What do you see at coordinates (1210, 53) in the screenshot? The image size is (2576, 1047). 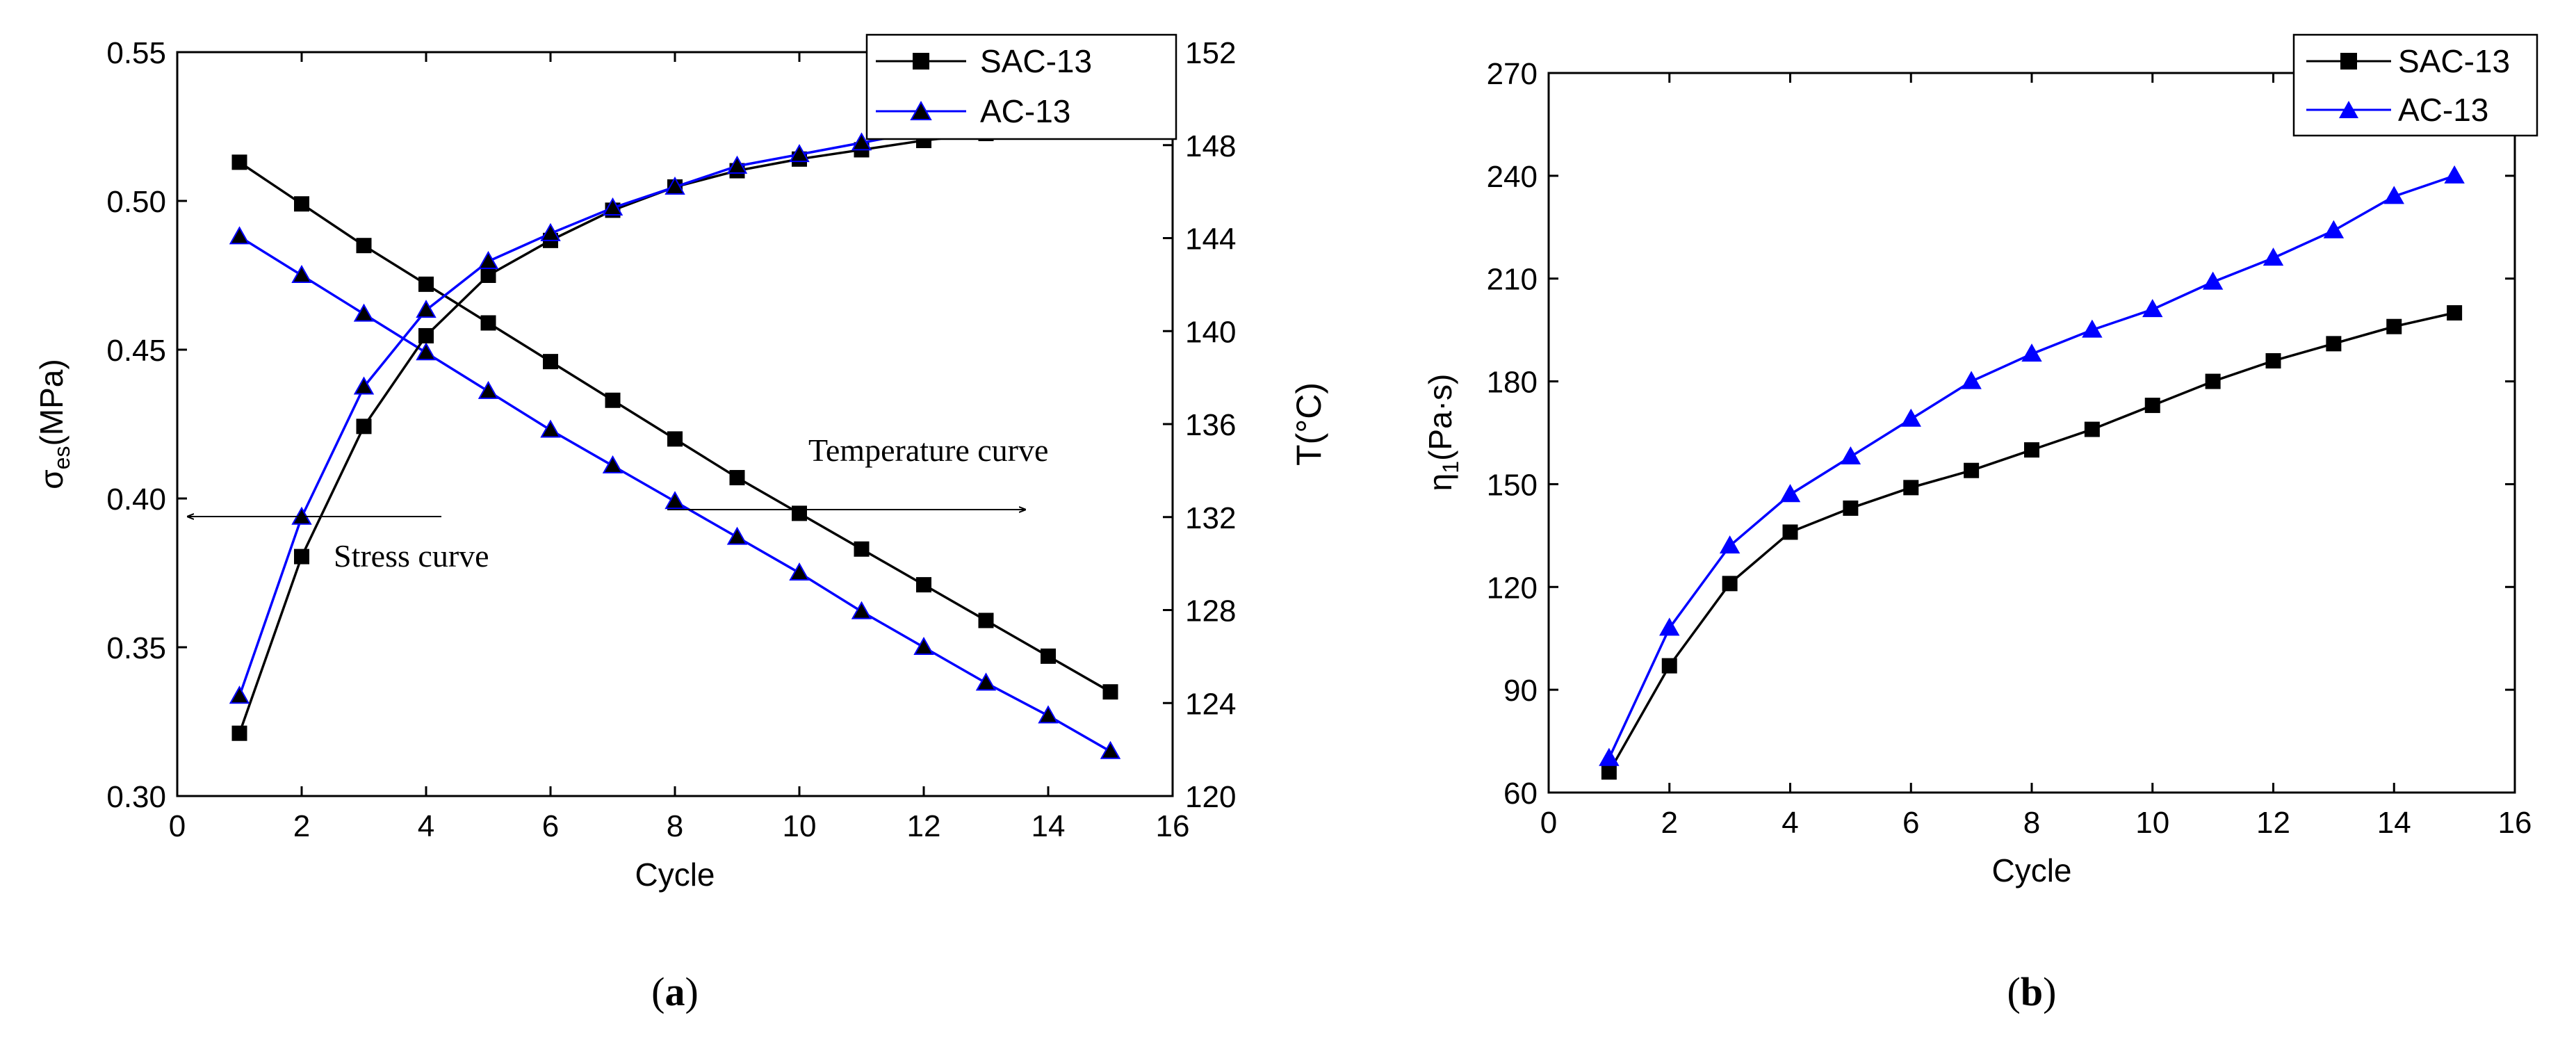 I see `y2-tick-label-a: 152` at bounding box center [1210, 53].